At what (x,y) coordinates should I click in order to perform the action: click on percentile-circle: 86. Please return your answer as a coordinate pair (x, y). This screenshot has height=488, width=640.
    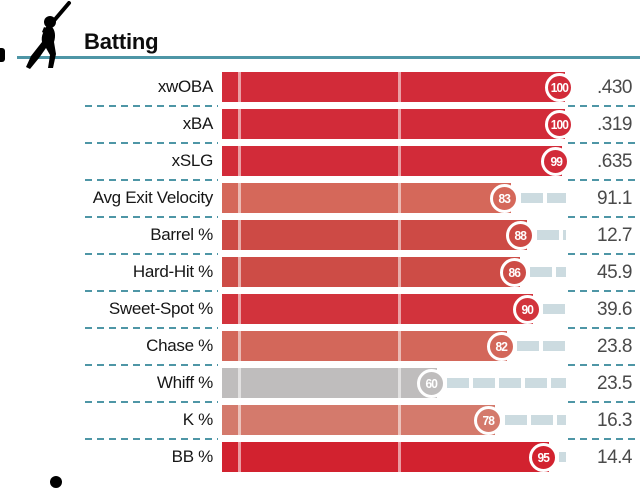
    Looking at the image, I should click on (514, 272).